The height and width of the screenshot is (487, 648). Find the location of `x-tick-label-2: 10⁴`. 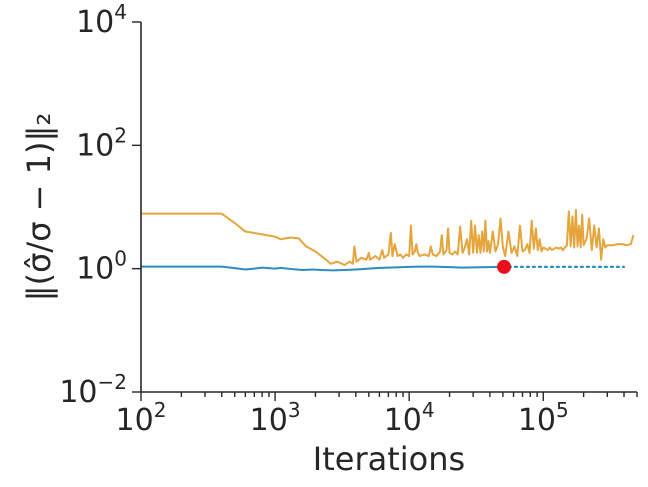

x-tick-label-2: 10⁴ is located at coordinates (409, 418).